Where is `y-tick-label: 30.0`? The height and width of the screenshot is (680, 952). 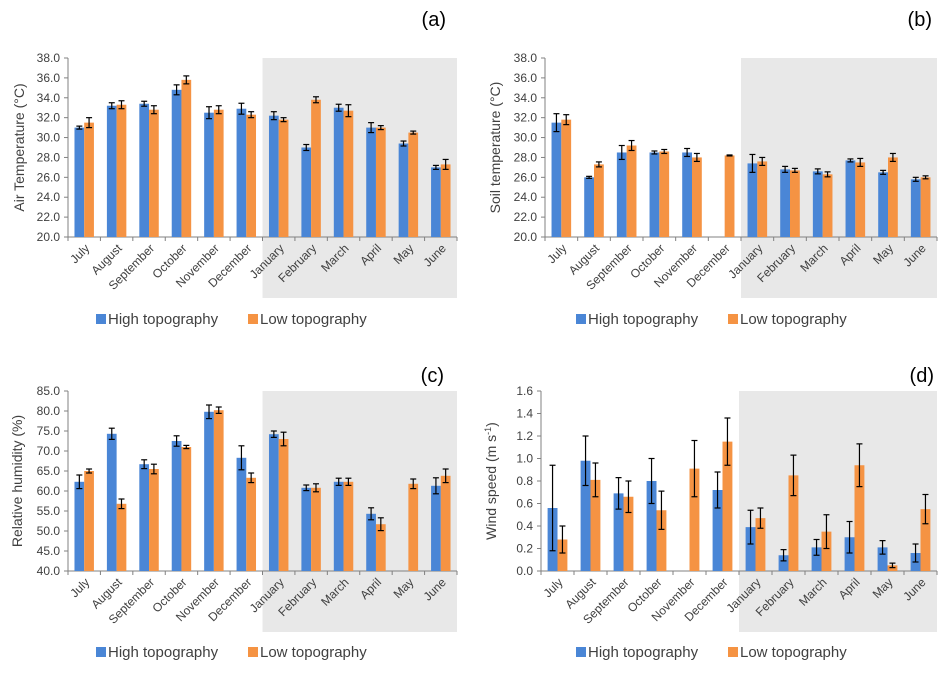
y-tick-label: 30.0 is located at coordinates (526, 138).